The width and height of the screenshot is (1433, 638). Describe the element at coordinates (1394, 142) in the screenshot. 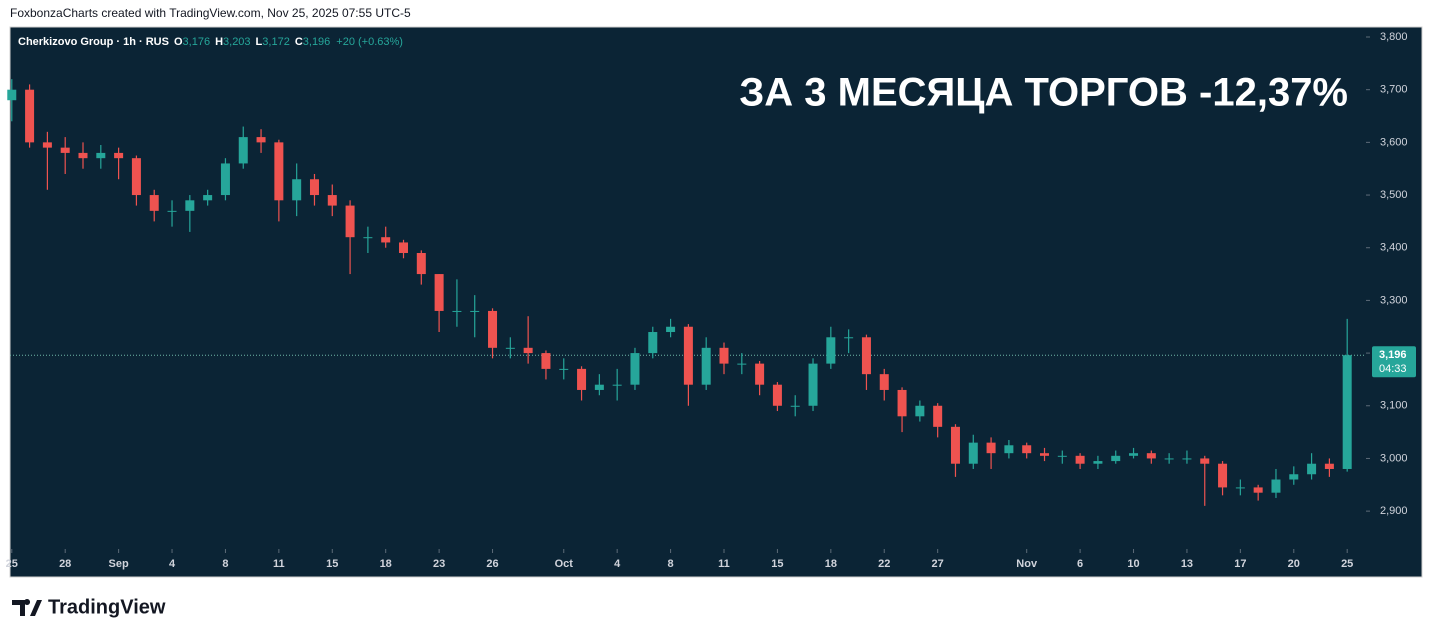

I see `y-tick-label: 3,600` at that location.